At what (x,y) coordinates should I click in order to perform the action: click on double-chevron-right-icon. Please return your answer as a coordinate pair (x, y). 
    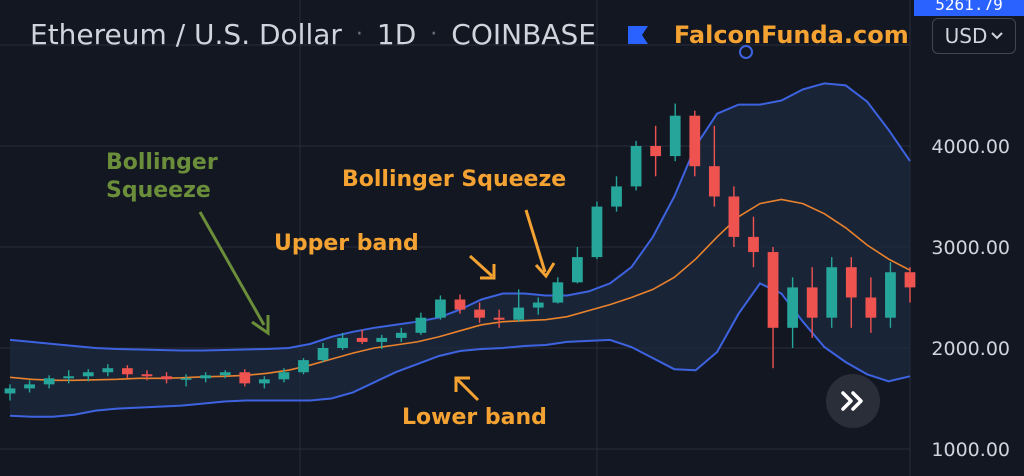
    Looking at the image, I should click on (852, 401).